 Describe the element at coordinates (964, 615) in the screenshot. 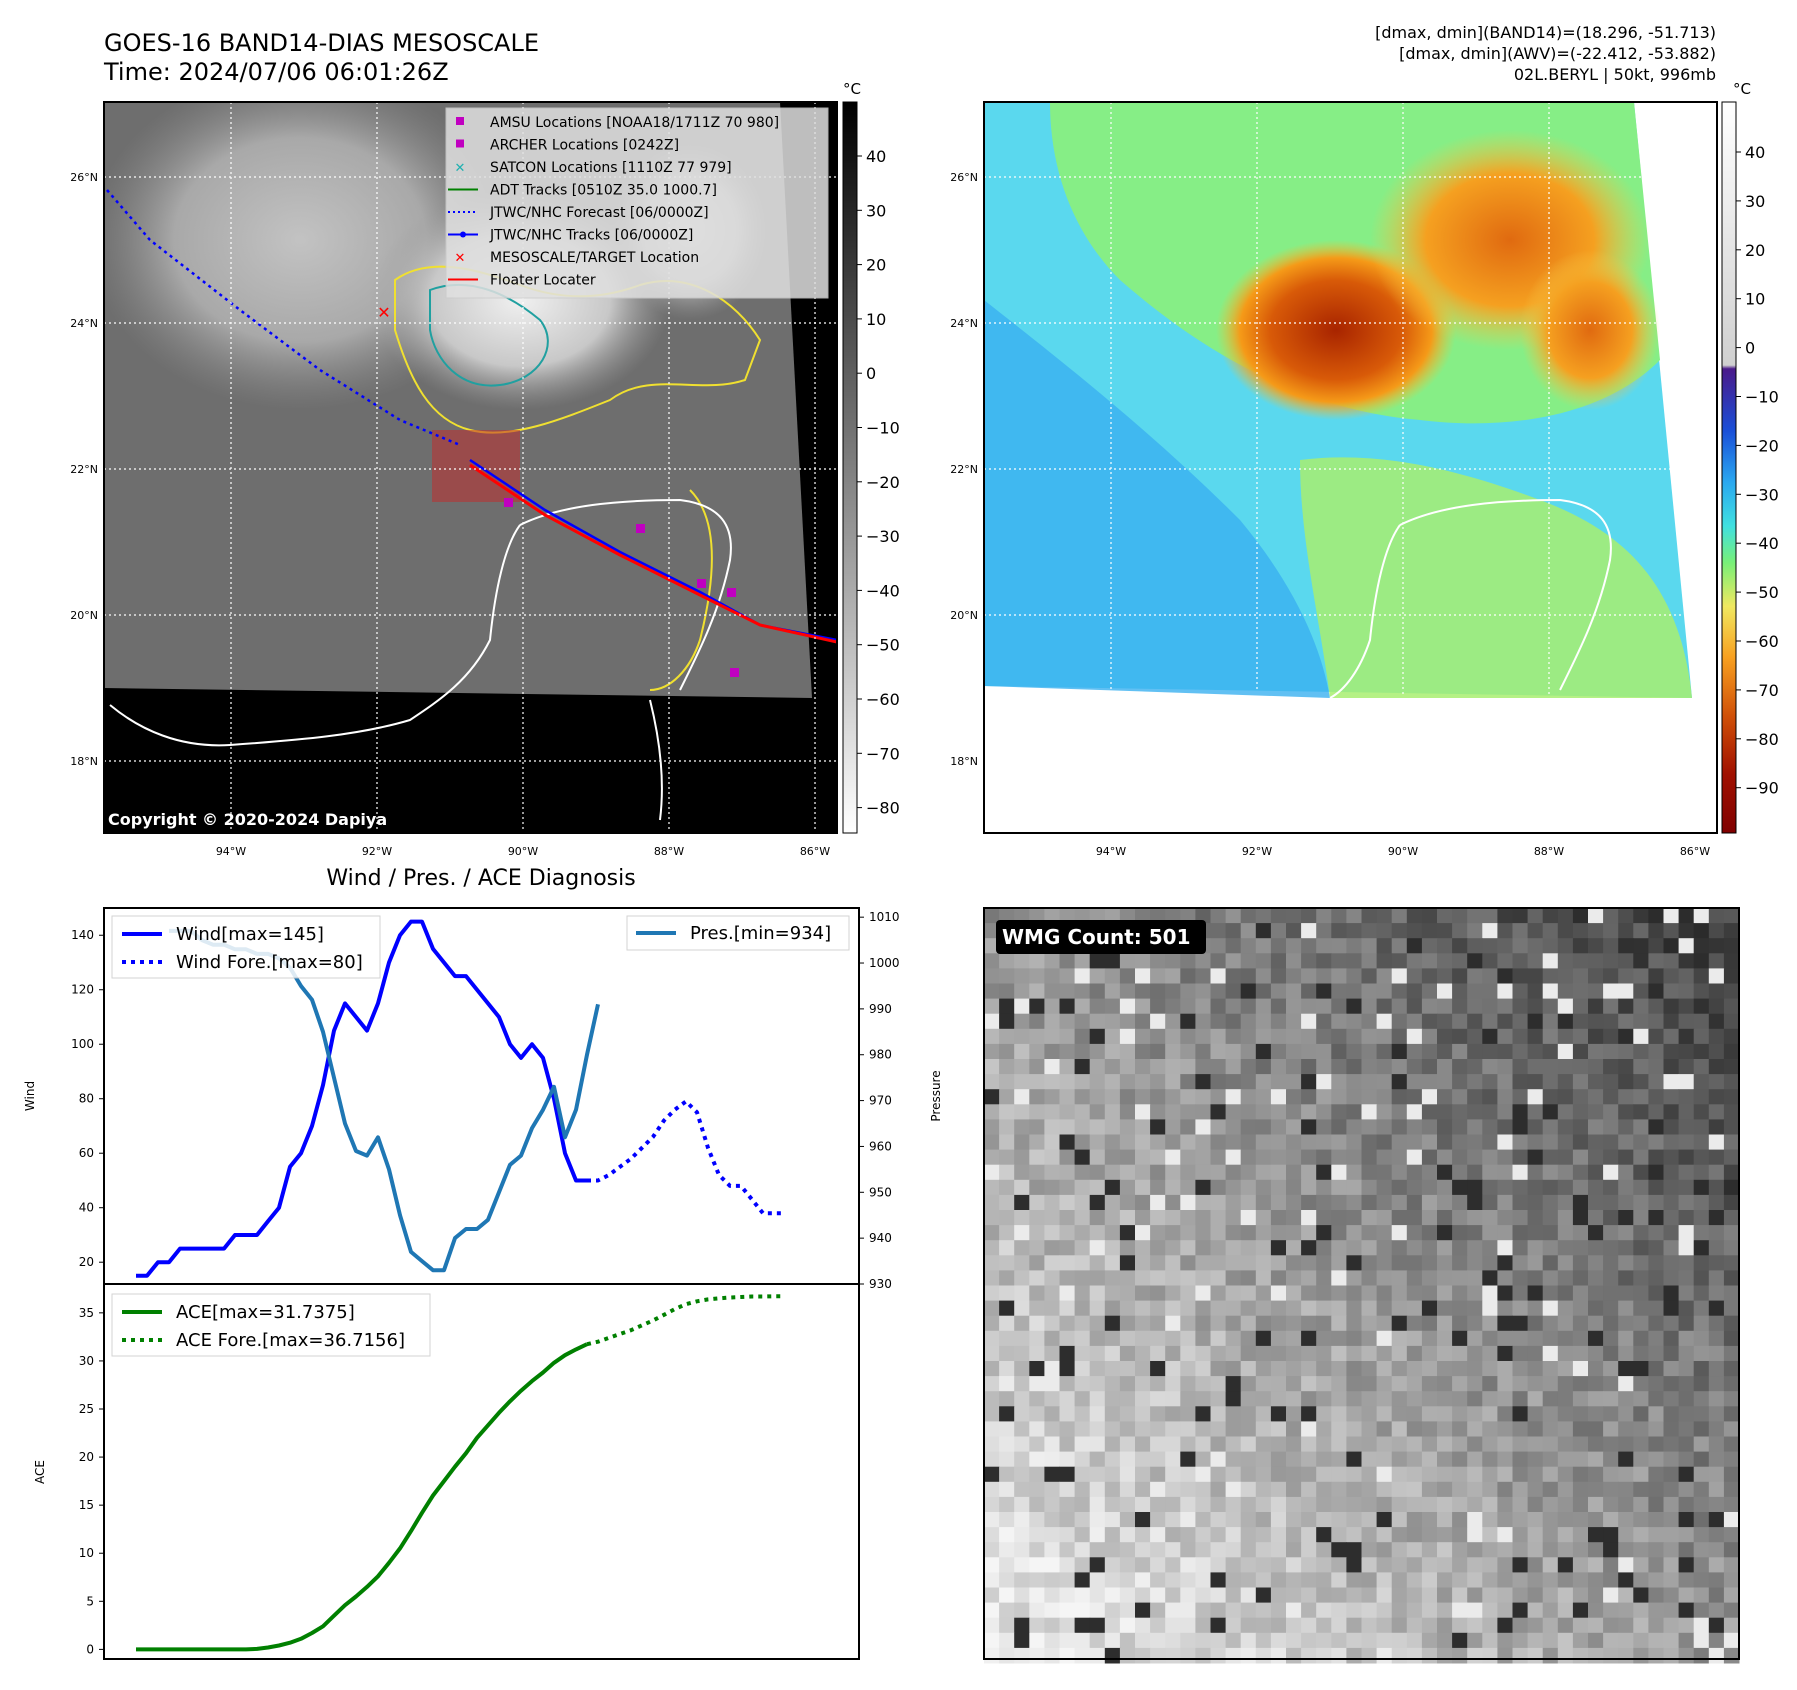

I see `lat-tick-label: 20°N` at that location.